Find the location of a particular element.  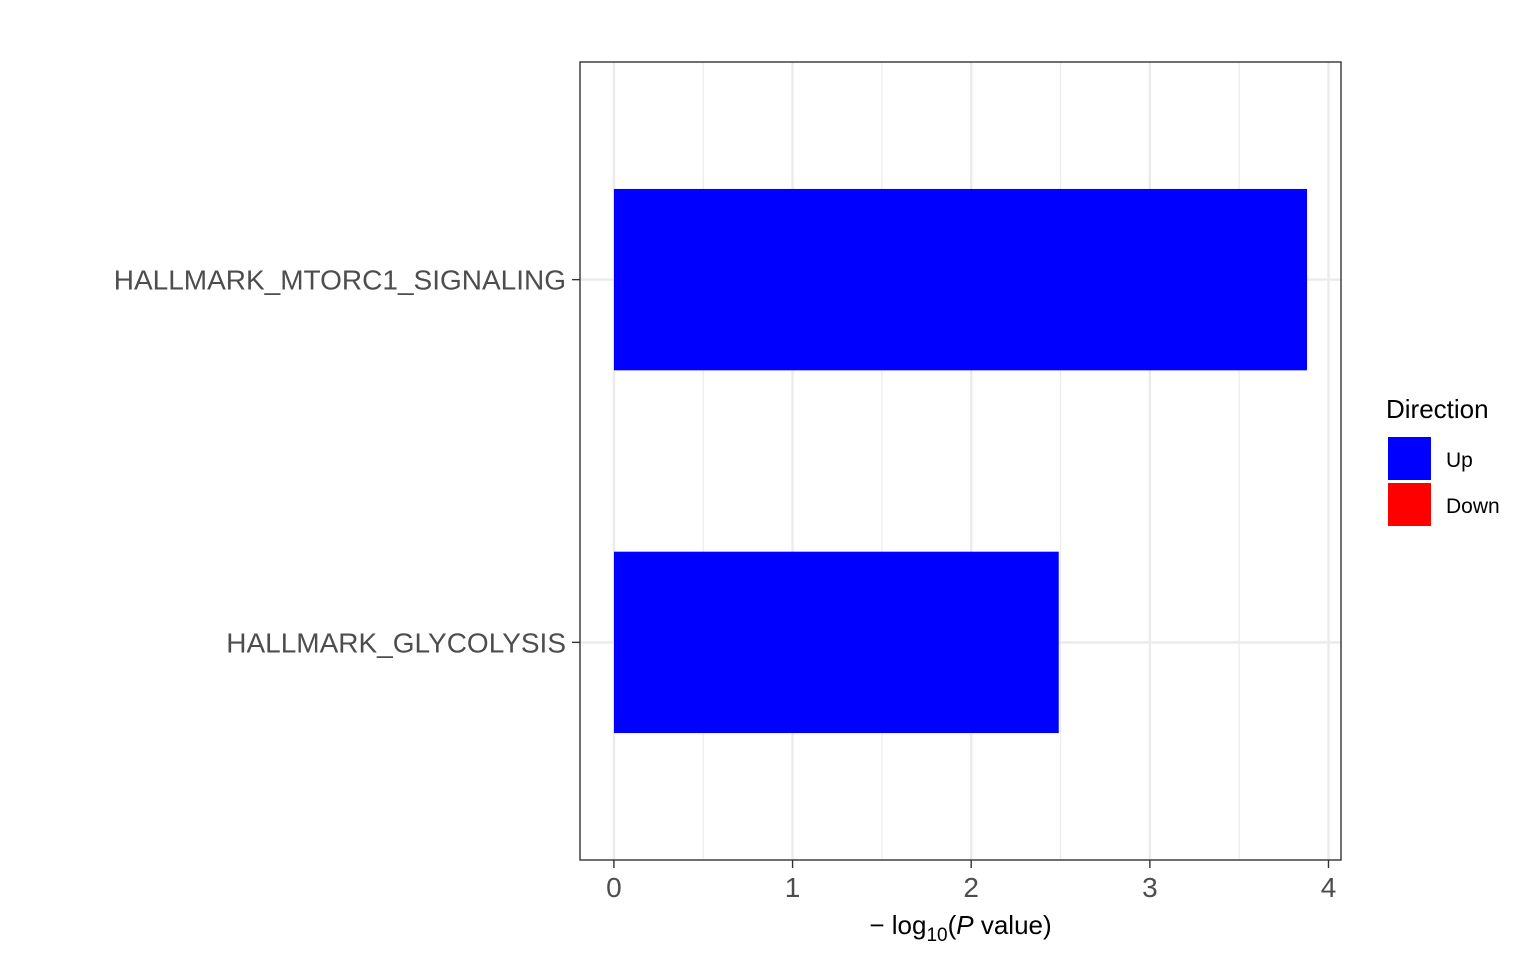

legend-title: Direction is located at coordinates (1437, 409).